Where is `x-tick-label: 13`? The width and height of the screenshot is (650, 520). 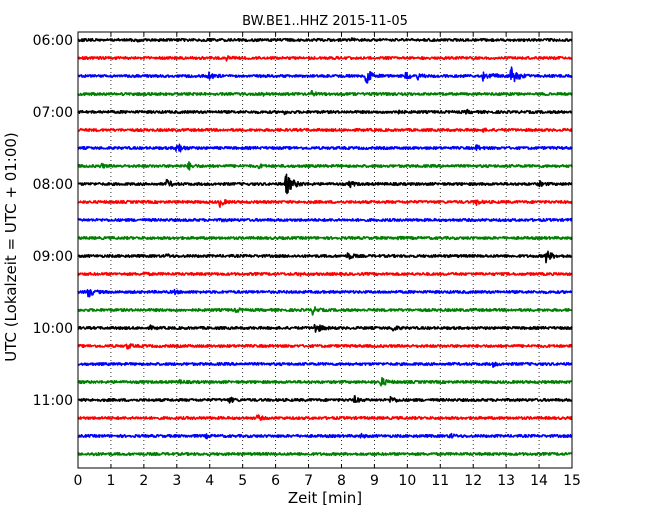 x-tick-label: 13 is located at coordinates (506, 481).